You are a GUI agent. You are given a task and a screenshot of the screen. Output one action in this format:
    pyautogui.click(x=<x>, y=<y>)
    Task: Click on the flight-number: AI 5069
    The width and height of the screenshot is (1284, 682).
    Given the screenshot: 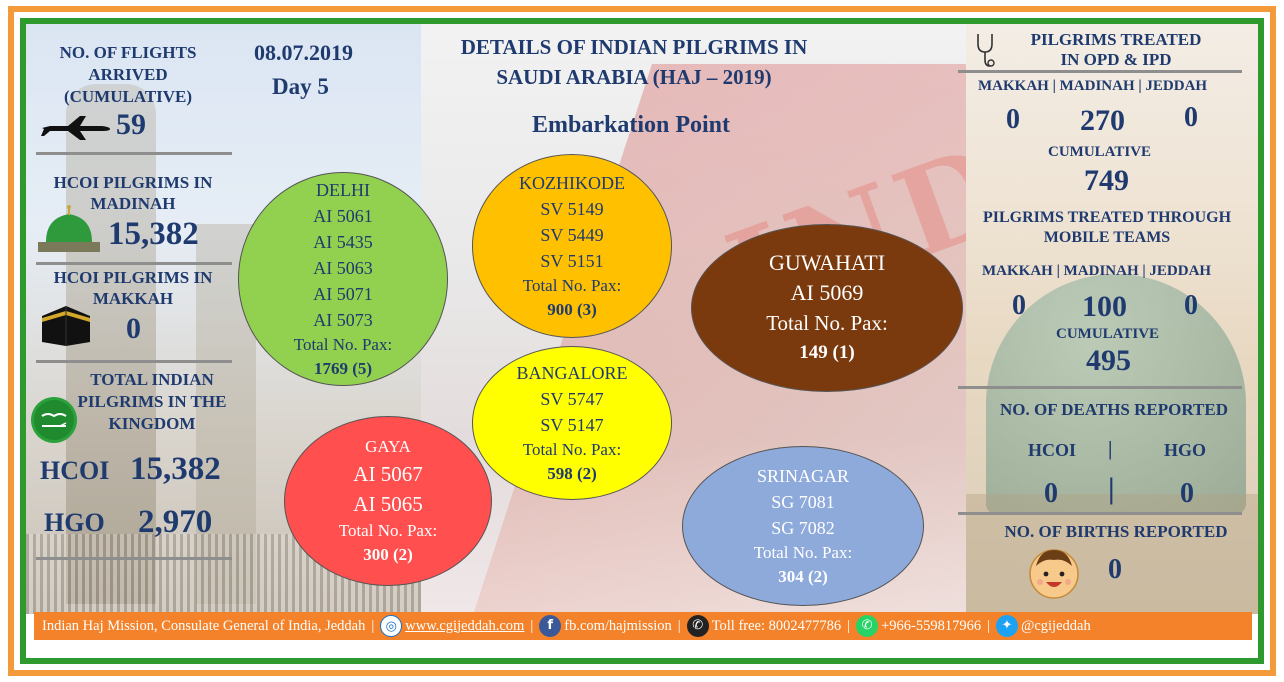 What is the action you would take?
    pyautogui.click(x=827, y=292)
    